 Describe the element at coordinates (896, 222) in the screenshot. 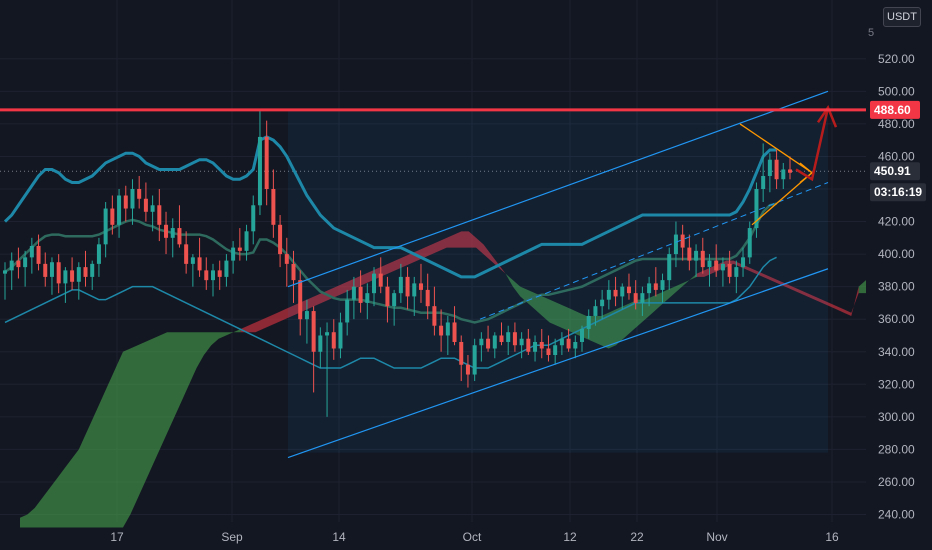

I see `y-tick-label: 420.00` at that location.